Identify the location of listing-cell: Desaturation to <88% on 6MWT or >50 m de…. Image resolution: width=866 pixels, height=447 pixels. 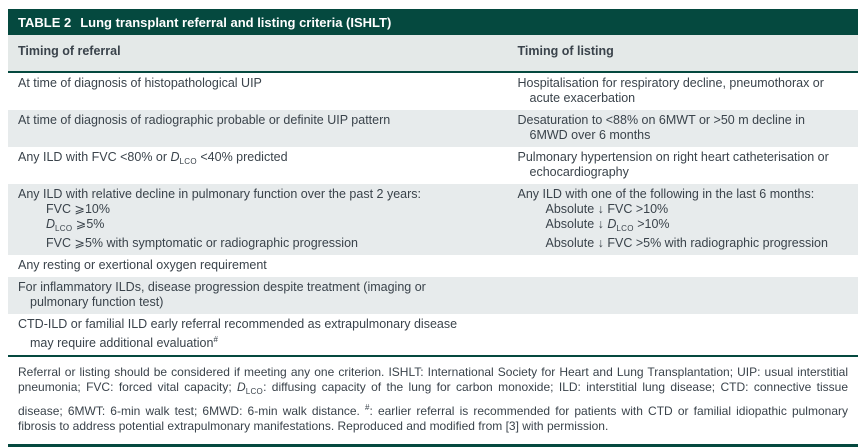
(684, 128).